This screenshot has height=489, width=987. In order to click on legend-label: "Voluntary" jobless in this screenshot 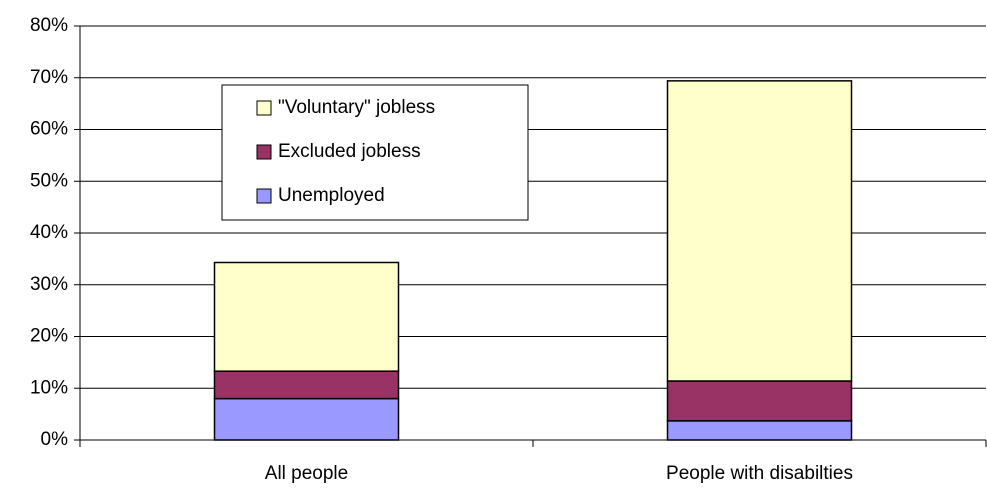, I will do `click(356, 107)`.